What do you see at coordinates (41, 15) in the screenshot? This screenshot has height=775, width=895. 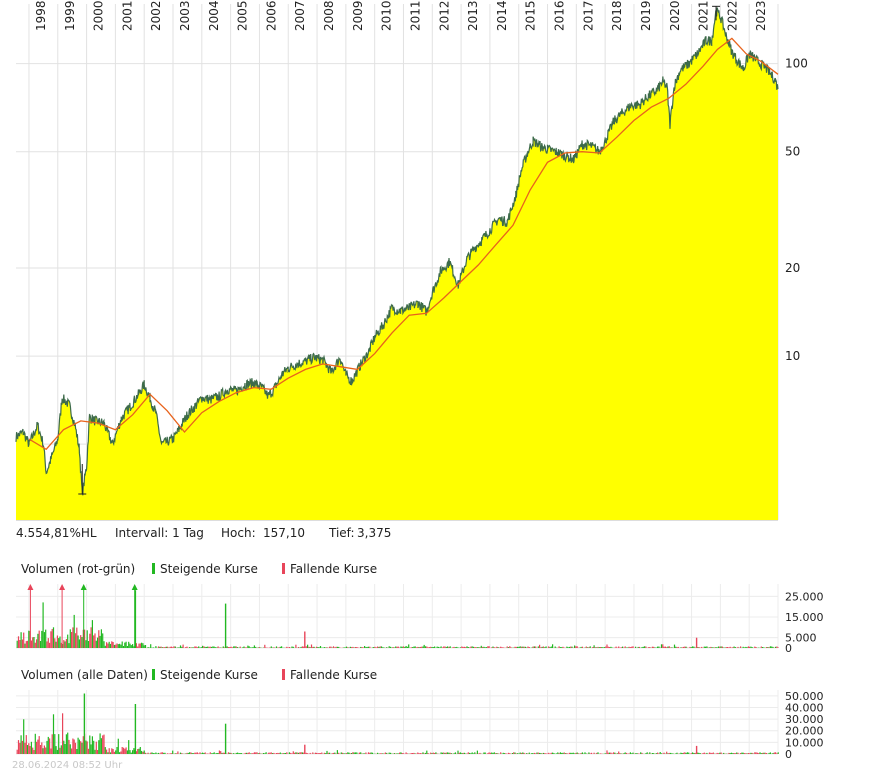 I see `x-tick-label: 1998` at bounding box center [41, 15].